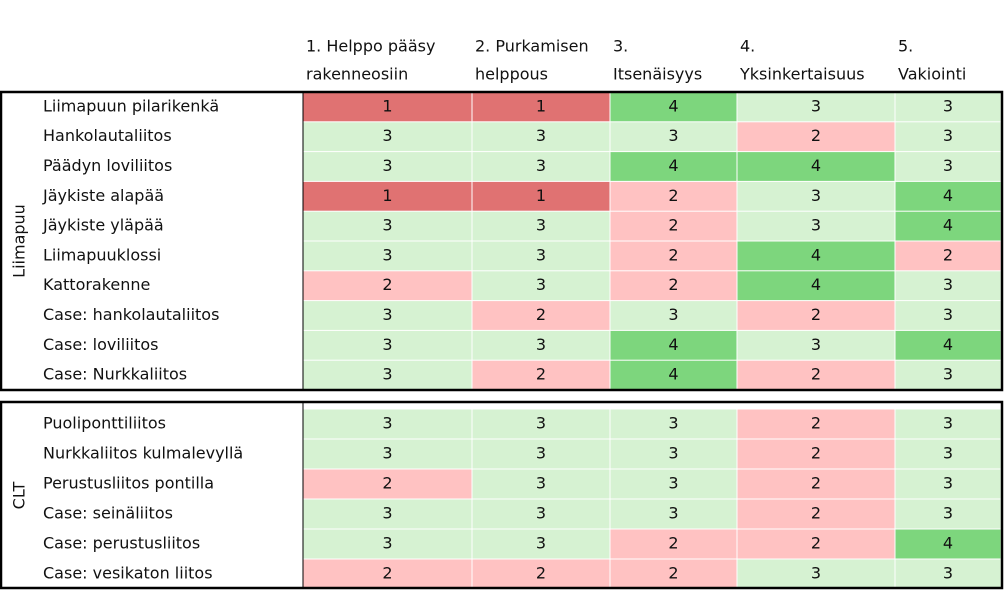  I want to click on row-label: Liimapuuklossi, so click(102, 254).